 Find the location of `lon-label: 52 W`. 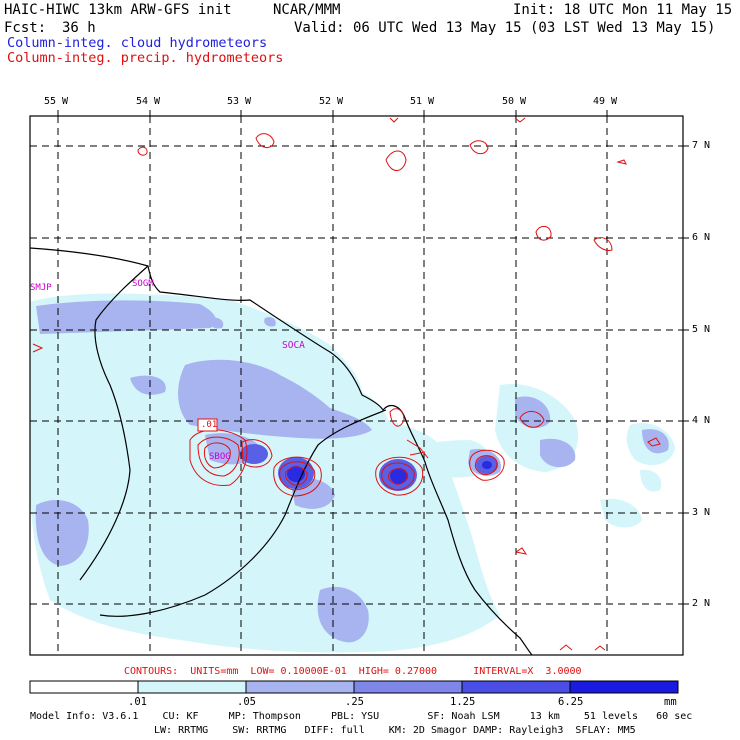

lon-label: 52 W is located at coordinates (331, 101).